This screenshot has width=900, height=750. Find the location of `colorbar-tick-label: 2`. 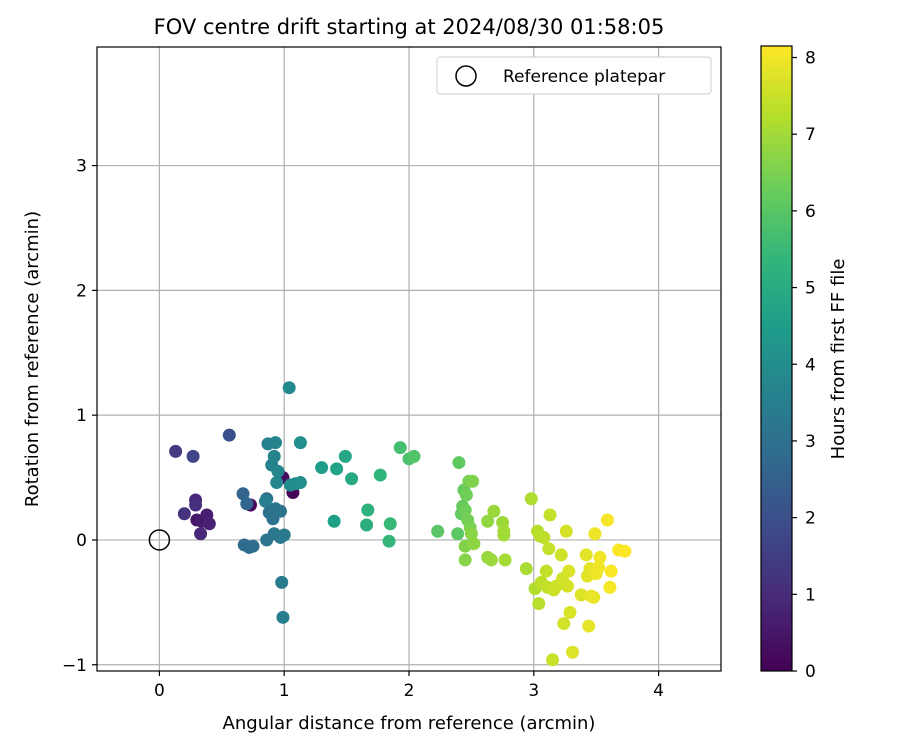

colorbar-tick-label: 2 is located at coordinates (810, 519).